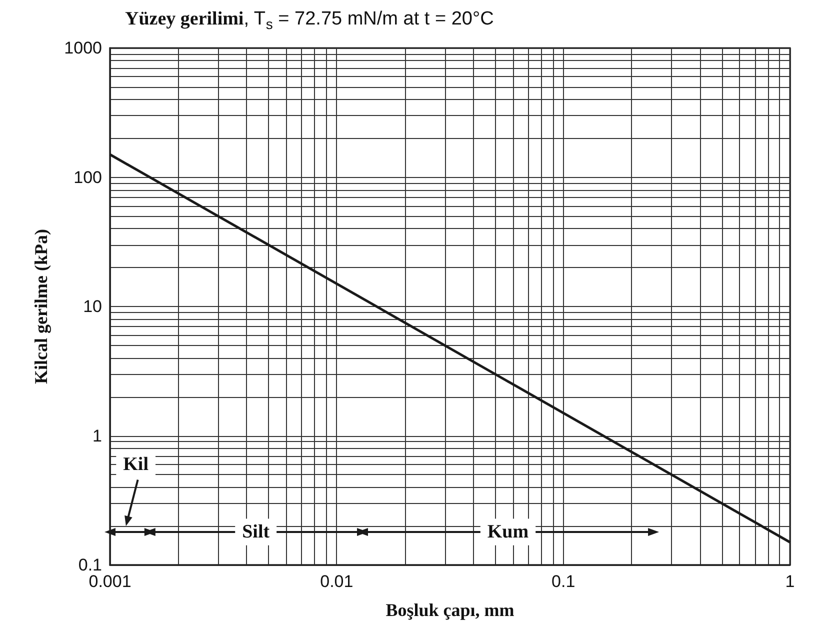  I want to click on annotation: Kum, so click(508, 532).